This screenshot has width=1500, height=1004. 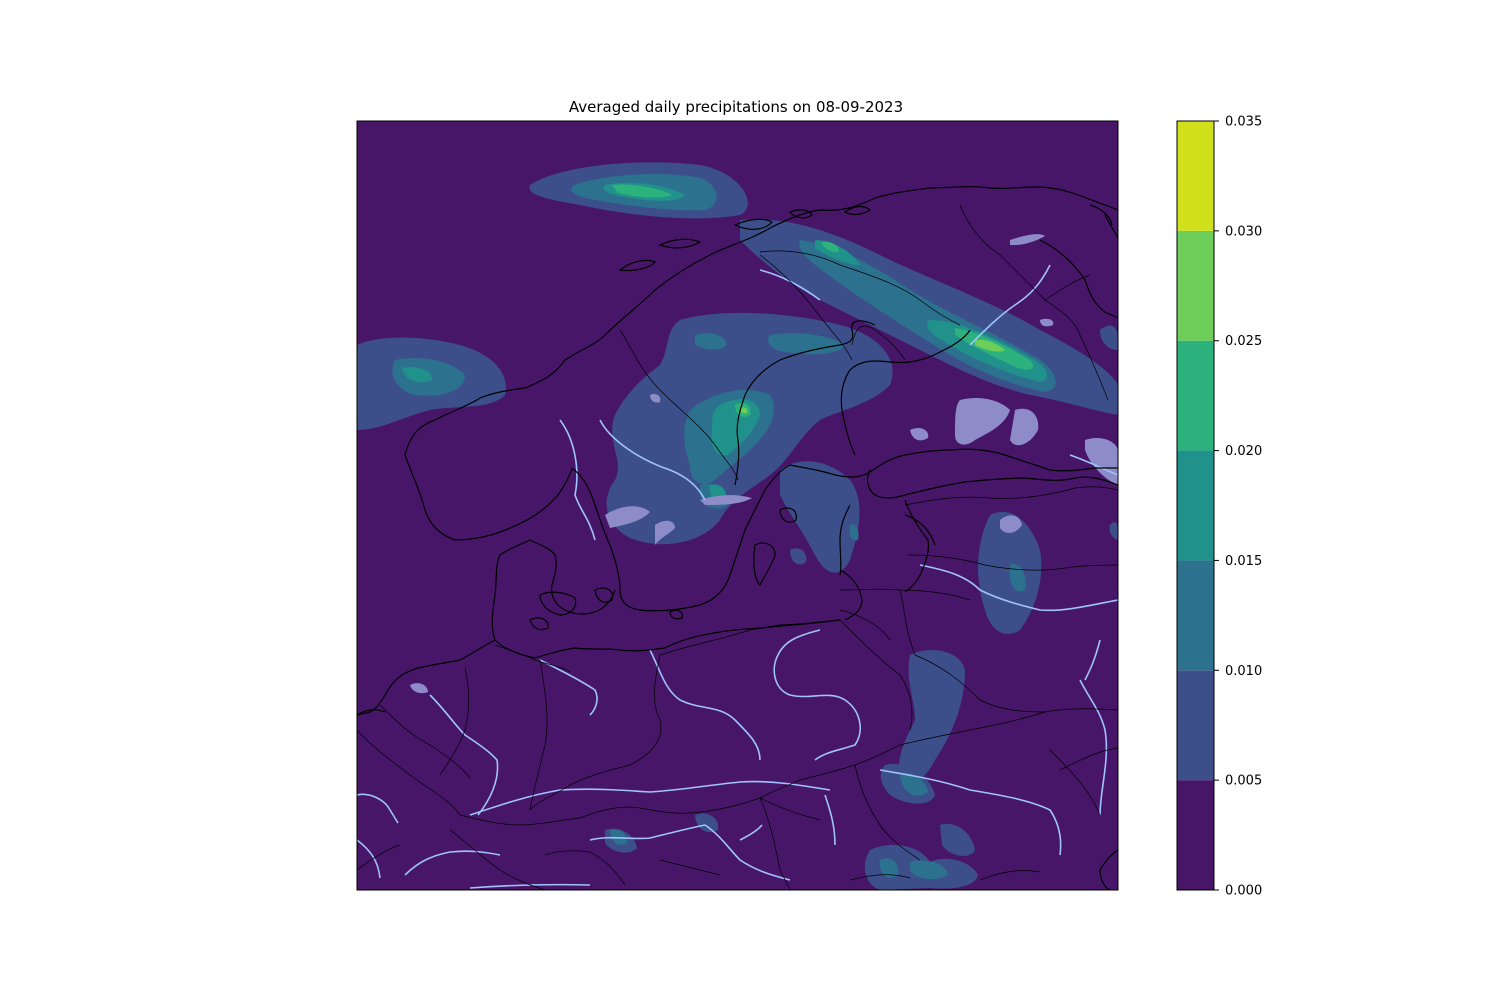 What do you see at coordinates (1243, 122) in the screenshot?
I see `colorbar-tick-label: 0.035` at bounding box center [1243, 122].